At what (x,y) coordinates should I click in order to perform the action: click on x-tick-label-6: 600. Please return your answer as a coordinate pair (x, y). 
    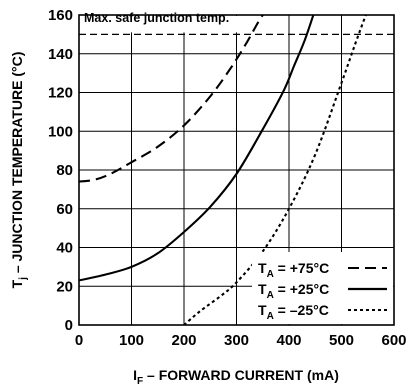
    Looking at the image, I should click on (393, 340).